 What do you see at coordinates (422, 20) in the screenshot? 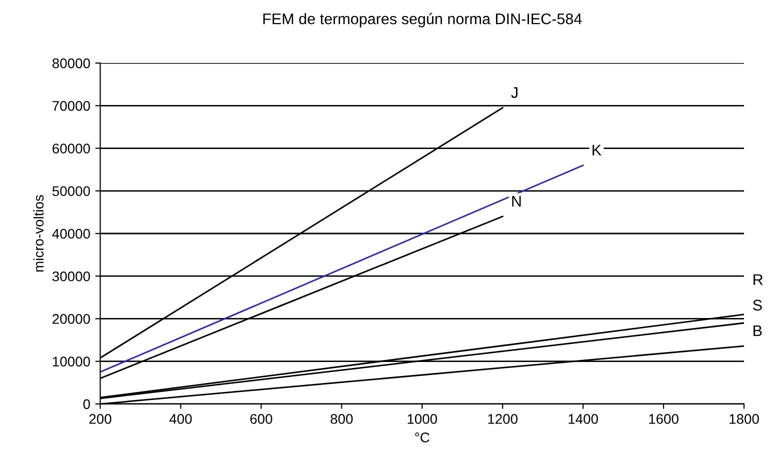
I see `chart-title: FEM de termopares según norma DIN-IEC-584` at bounding box center [422, 20].